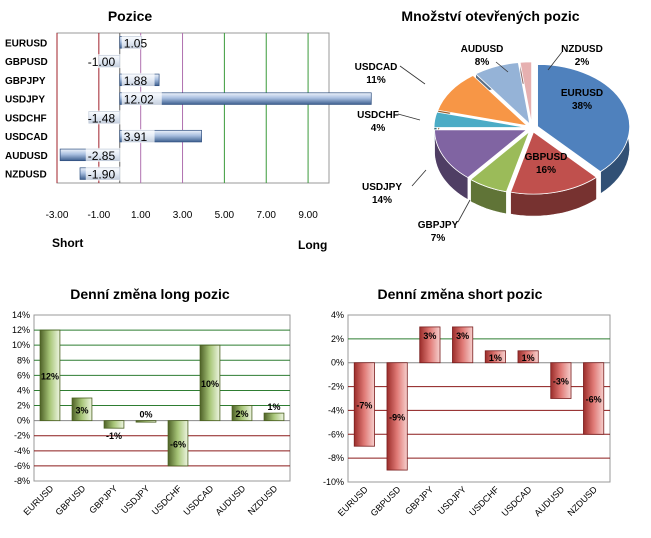 This screenshot has height=538, width=651. What do you see at coordinates (495, 358) in the screenshot?
I see `value-label: 1%` at bounding box center [495, 358].